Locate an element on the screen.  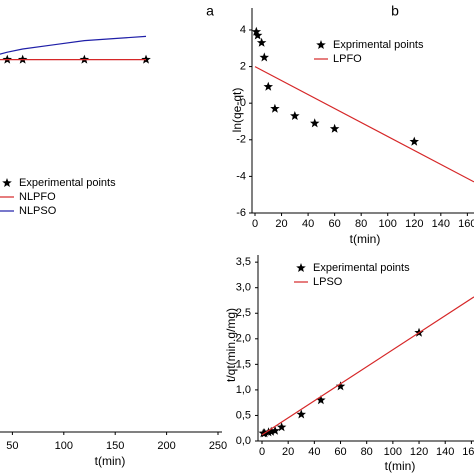
y-tick-label: 0,0 is located at coordinates (243, 441).